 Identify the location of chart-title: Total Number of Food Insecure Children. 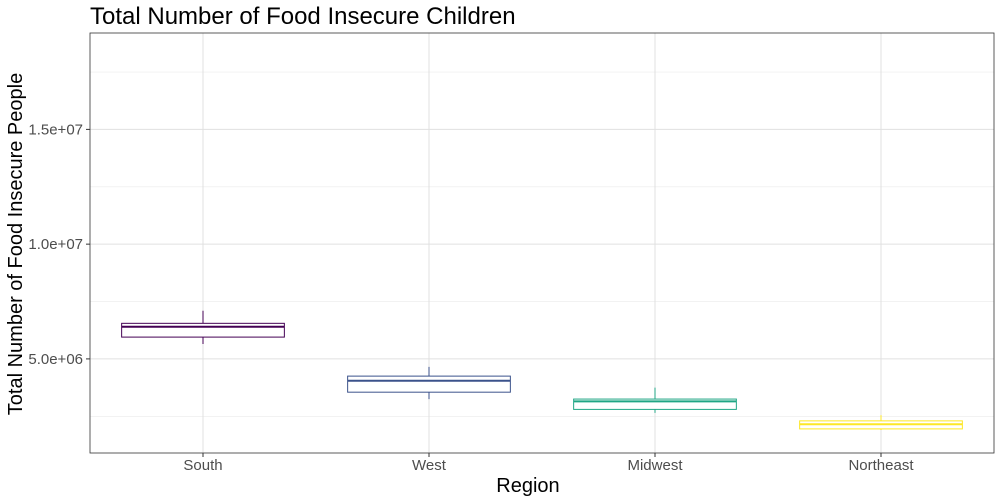
(303, 16).